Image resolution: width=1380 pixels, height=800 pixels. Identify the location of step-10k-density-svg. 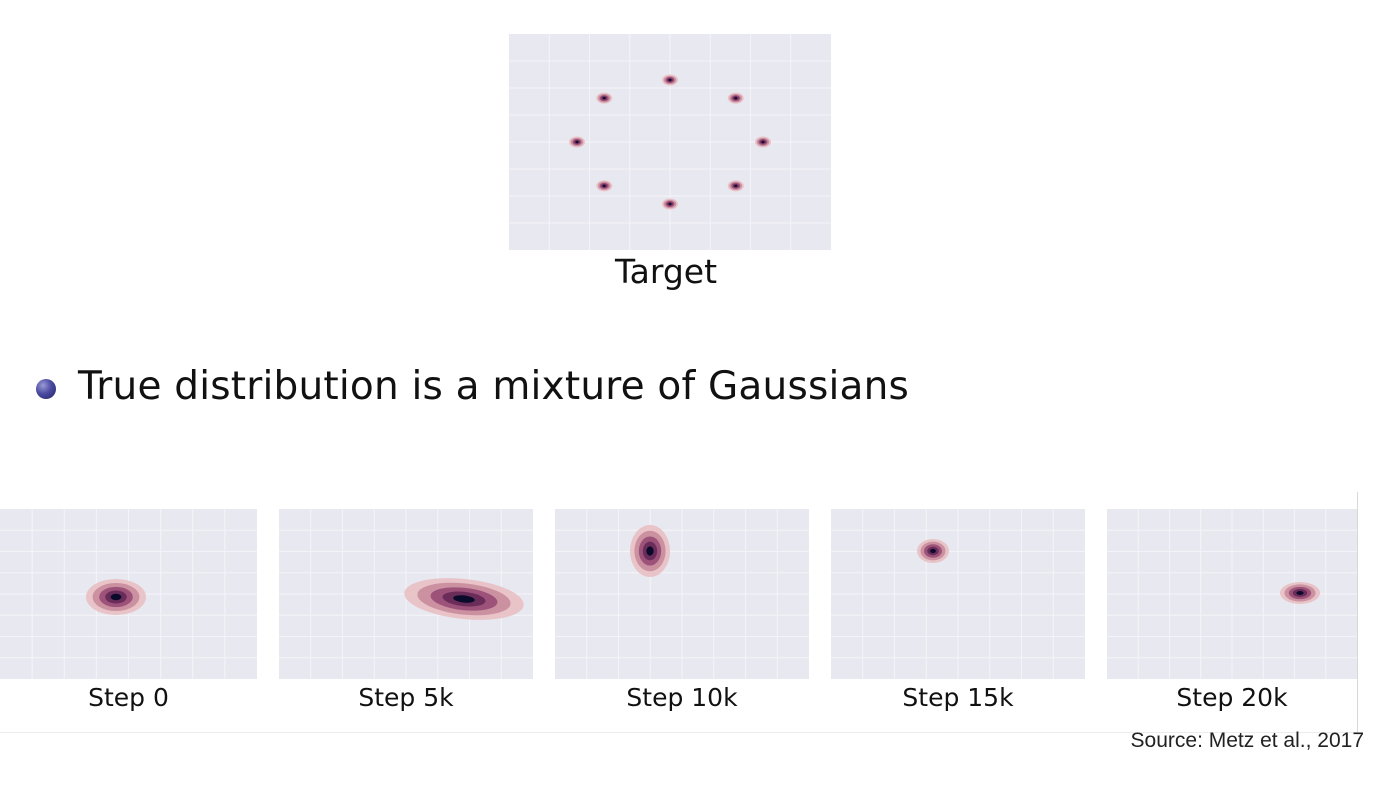
(682, 594).